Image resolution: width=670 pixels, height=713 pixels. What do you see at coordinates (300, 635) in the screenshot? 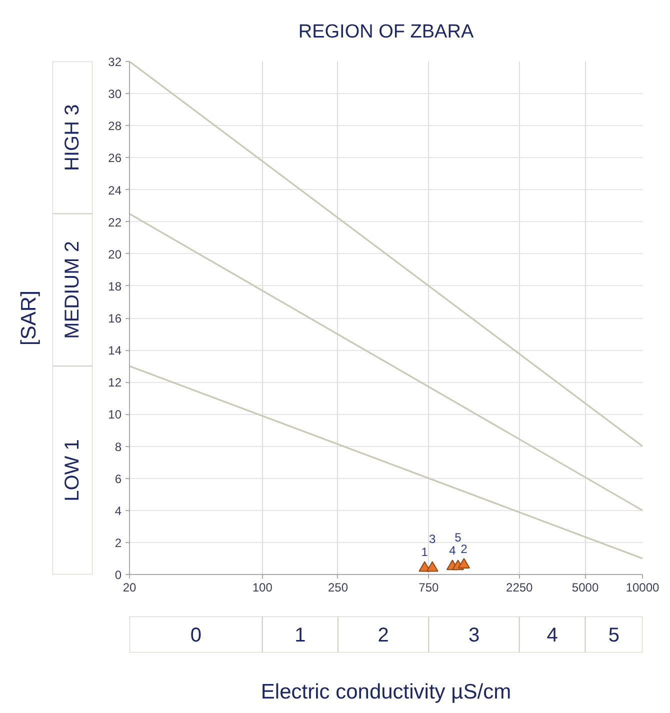
I see `text: 1` at bounding box center [300, 635].